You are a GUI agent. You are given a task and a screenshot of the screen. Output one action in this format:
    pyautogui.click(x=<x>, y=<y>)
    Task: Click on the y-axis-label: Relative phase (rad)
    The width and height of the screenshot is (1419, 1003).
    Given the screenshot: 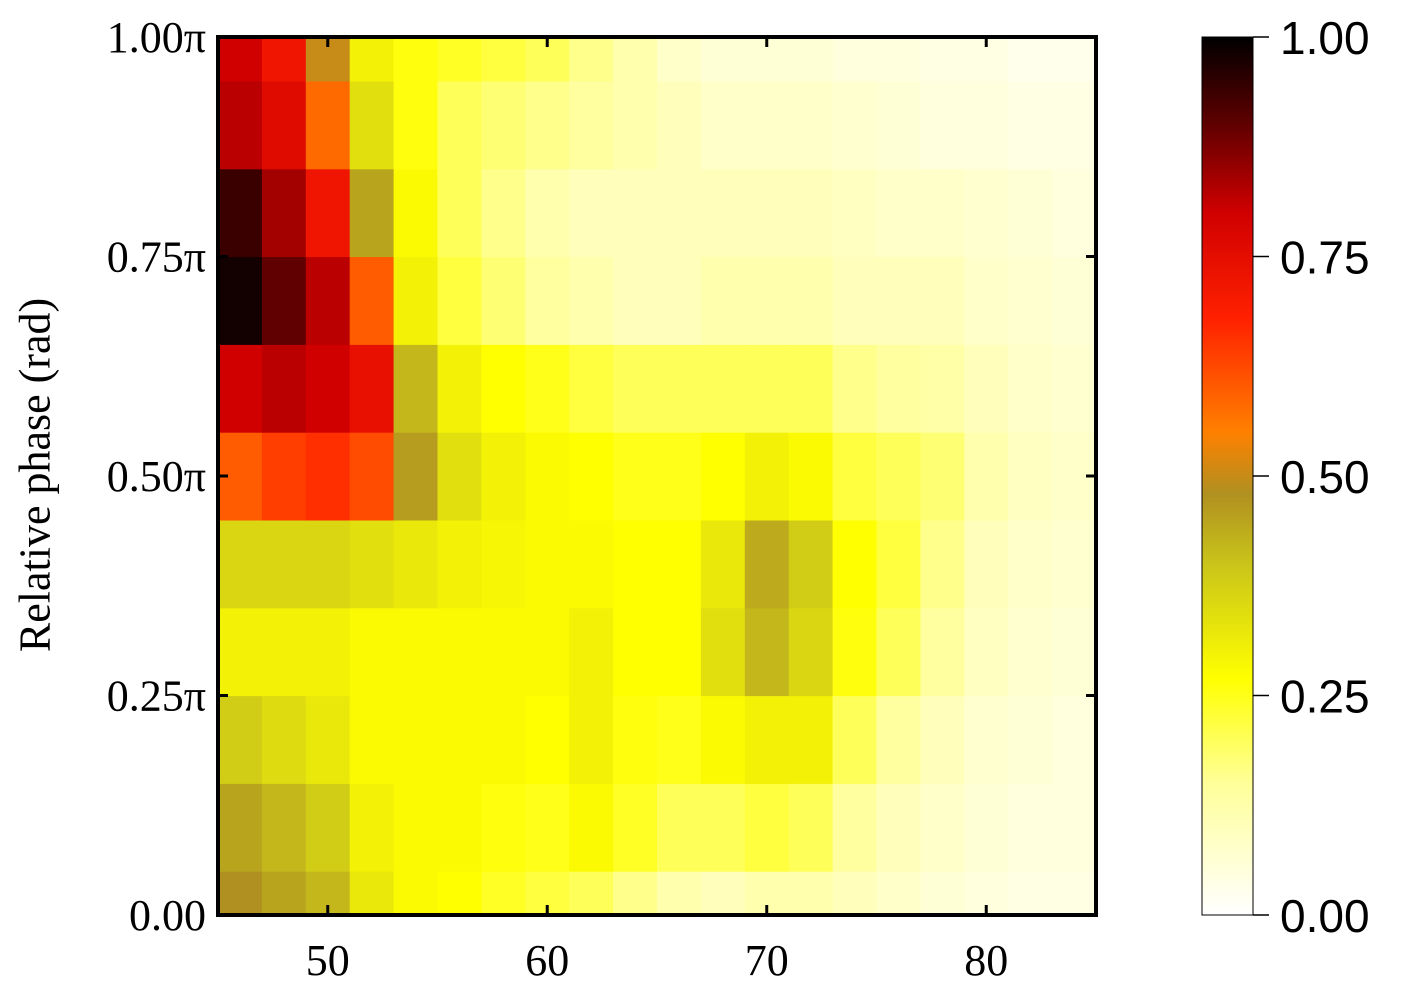 What is the action you would take?
    pyautogui.click(x=35, y=475)
    